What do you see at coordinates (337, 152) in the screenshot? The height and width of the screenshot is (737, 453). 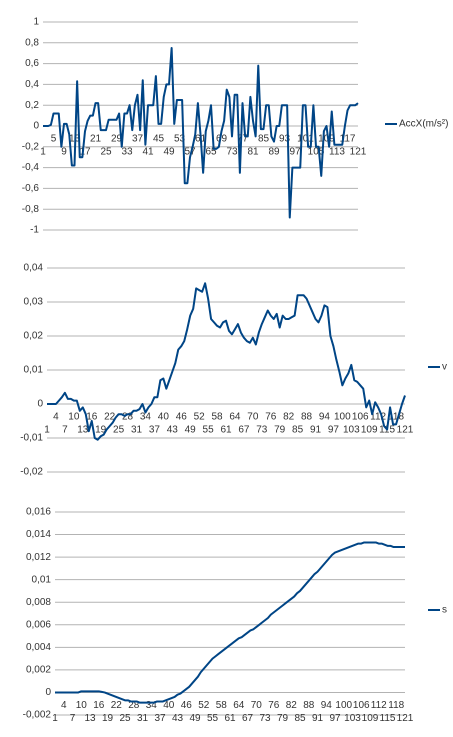 I see `x-tick-label: 113` at bounding box center [337, 152].